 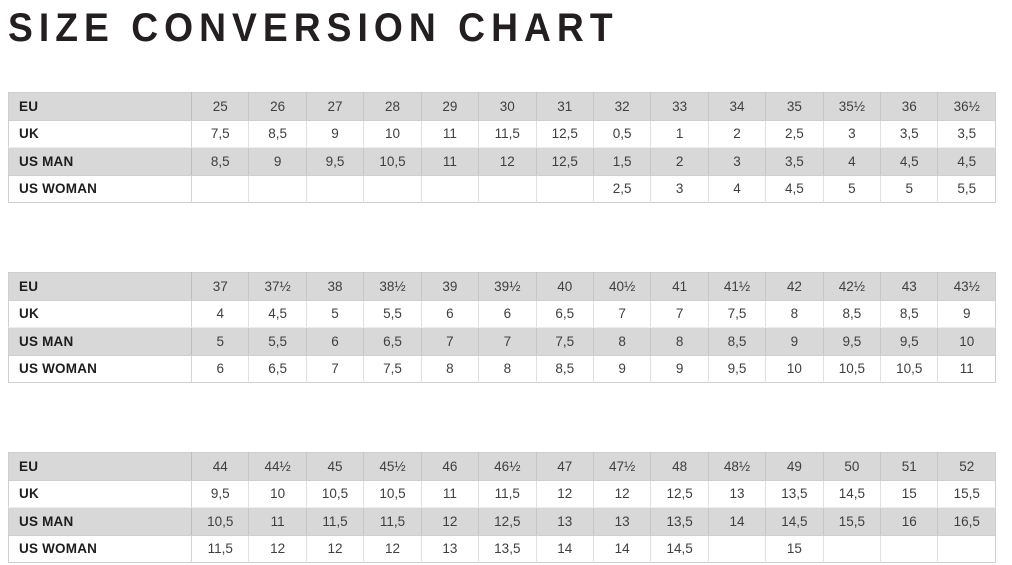 What do you see at coordinates (966, 521) in the screenshot?
I see `size-cell: 16,5` at bounding box center [966, 521].